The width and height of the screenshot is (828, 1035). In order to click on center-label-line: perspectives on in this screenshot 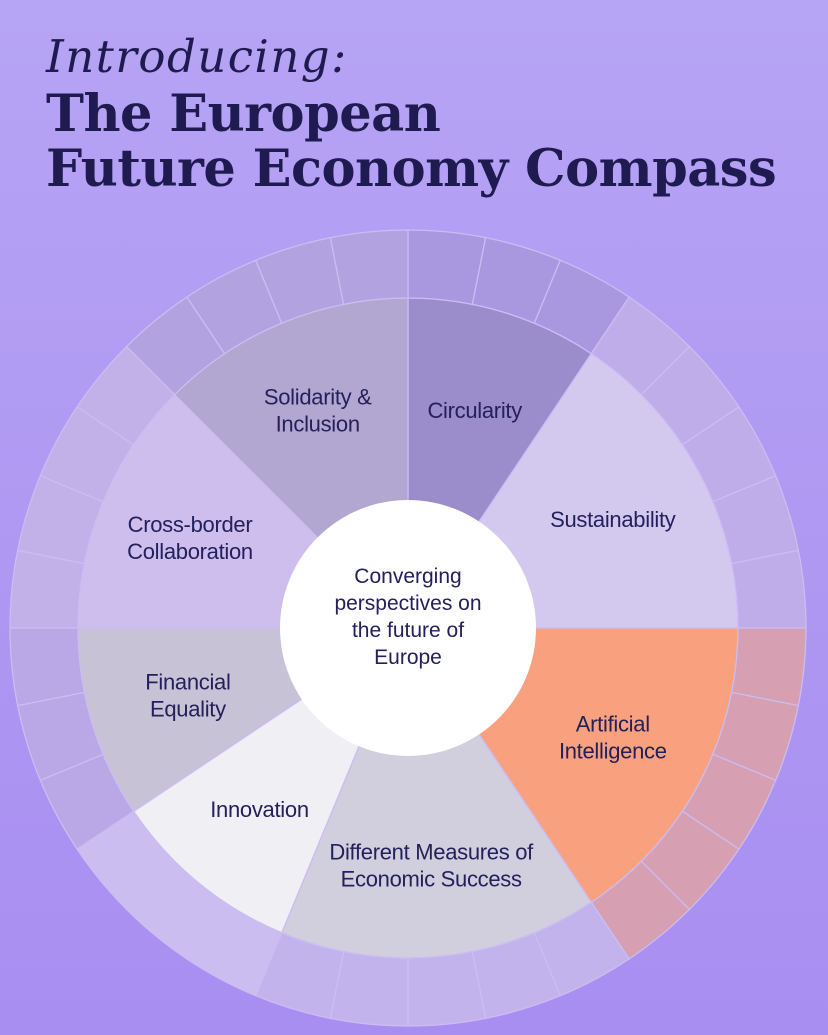, I will do `click(408, 603)`.